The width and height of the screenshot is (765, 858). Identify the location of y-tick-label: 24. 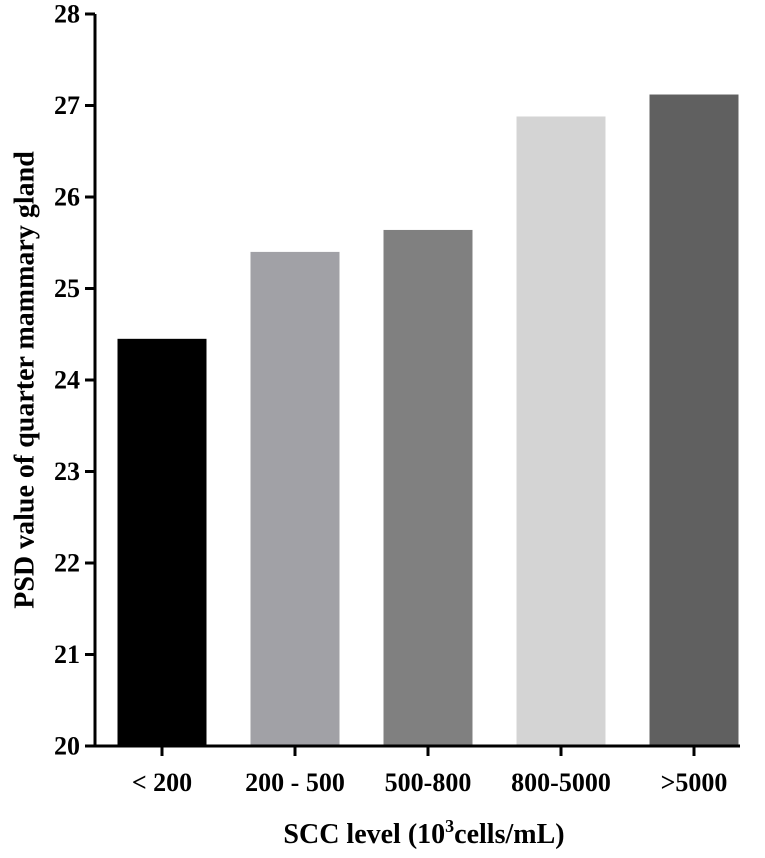
(67, 380).